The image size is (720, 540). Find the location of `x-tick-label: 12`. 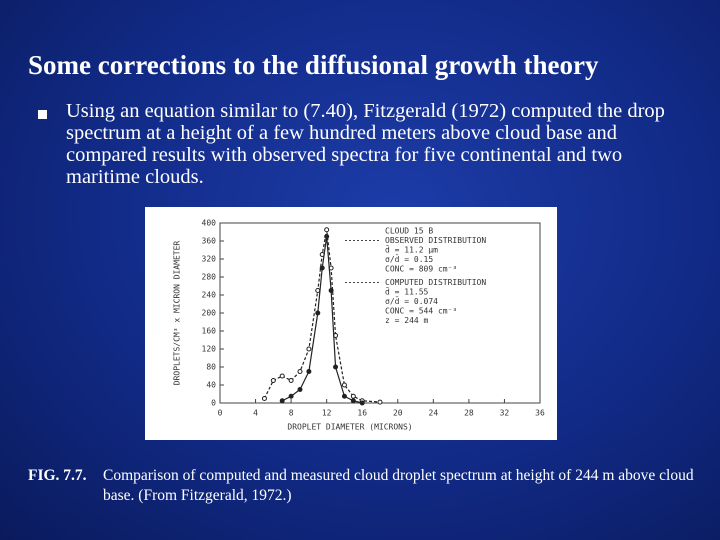

x-tick-label: 12 is located at coordinates (327, 413).